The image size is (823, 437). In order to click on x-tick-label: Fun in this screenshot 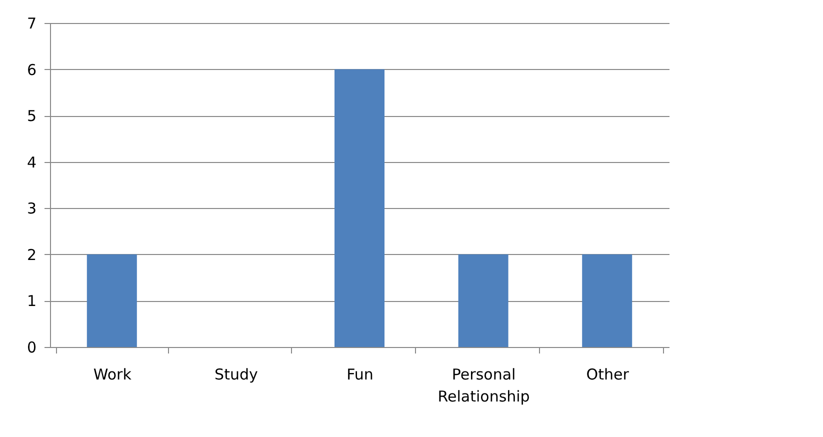, I will do `click(360, 375)`.